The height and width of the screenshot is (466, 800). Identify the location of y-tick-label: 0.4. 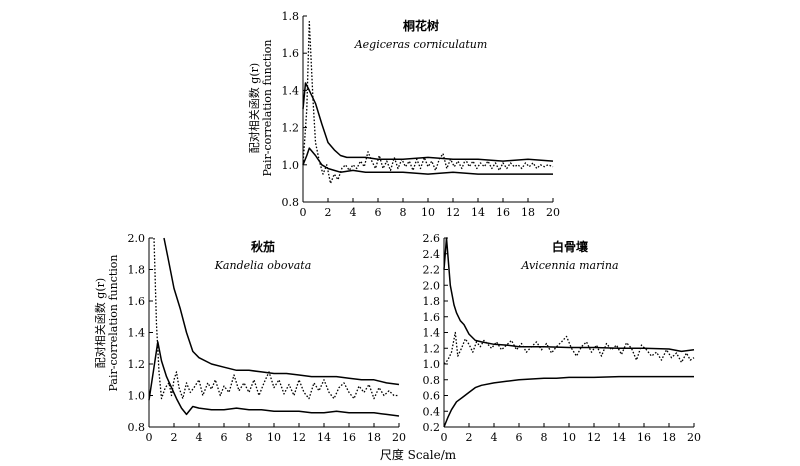
(432, 411).